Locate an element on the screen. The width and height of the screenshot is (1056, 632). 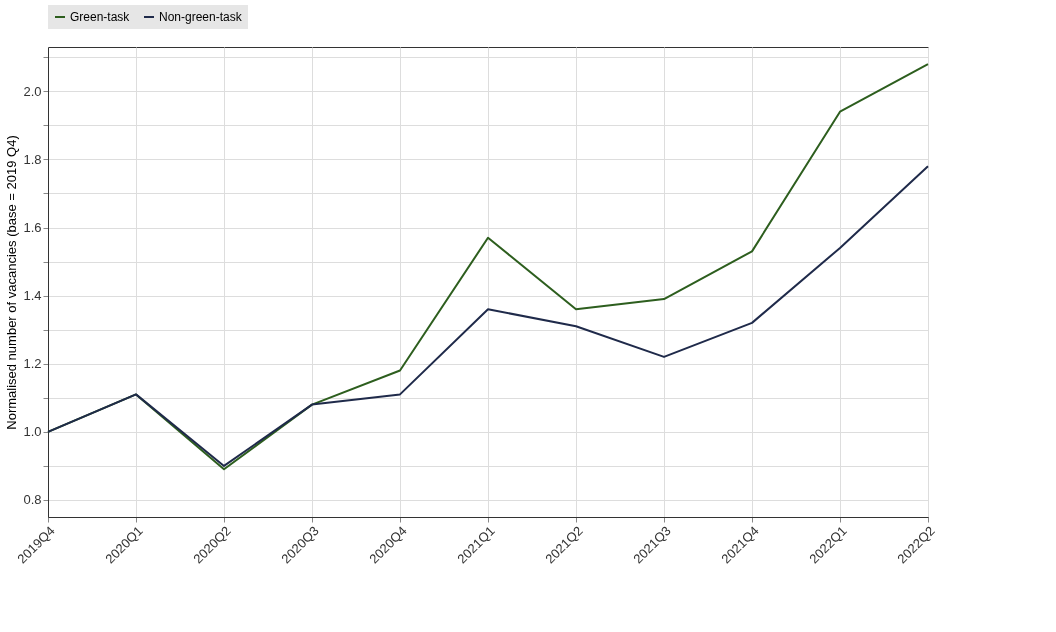
y-tick-label: 1.0 is located at coordinates (32, 432).